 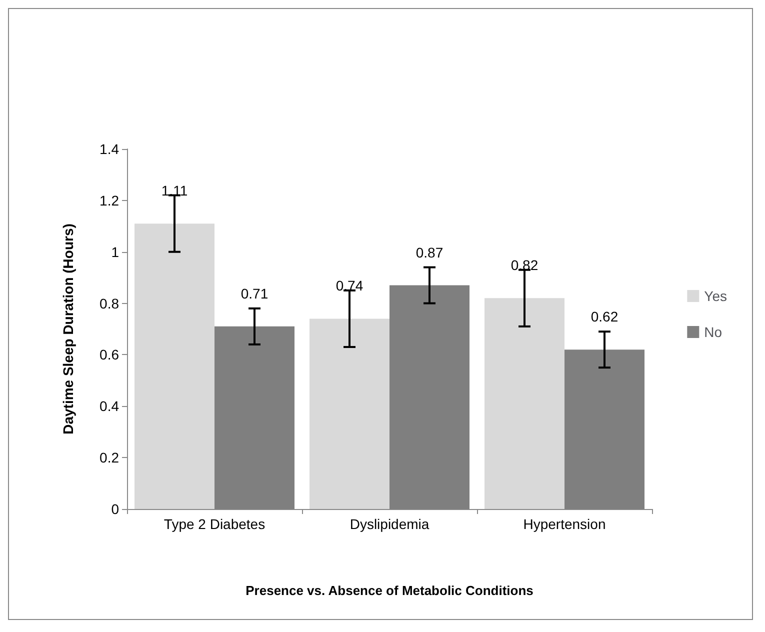 What do you see at coordinates (115, 252) in the screenshot?
I see `y-tick-label: 1` at bounding box center [115, 252].